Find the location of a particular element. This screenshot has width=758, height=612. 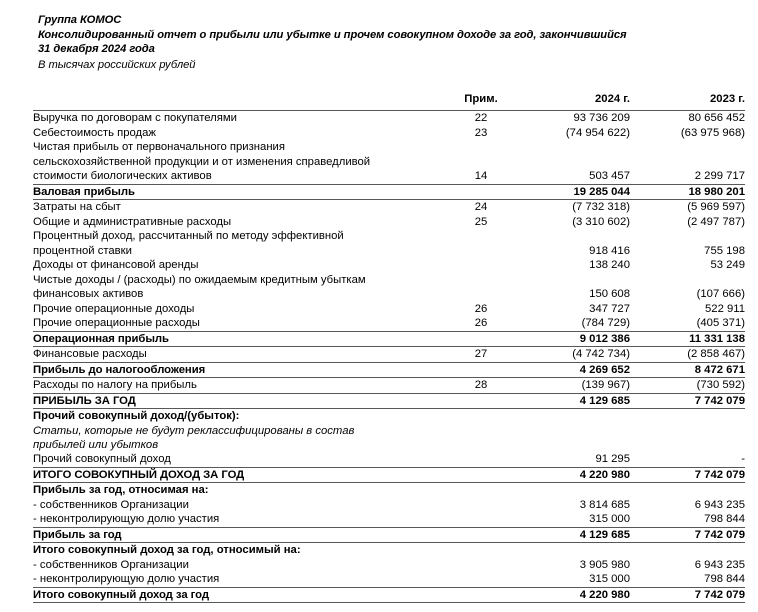

row-note-ref: 24 is located at coordinates (481, 207).